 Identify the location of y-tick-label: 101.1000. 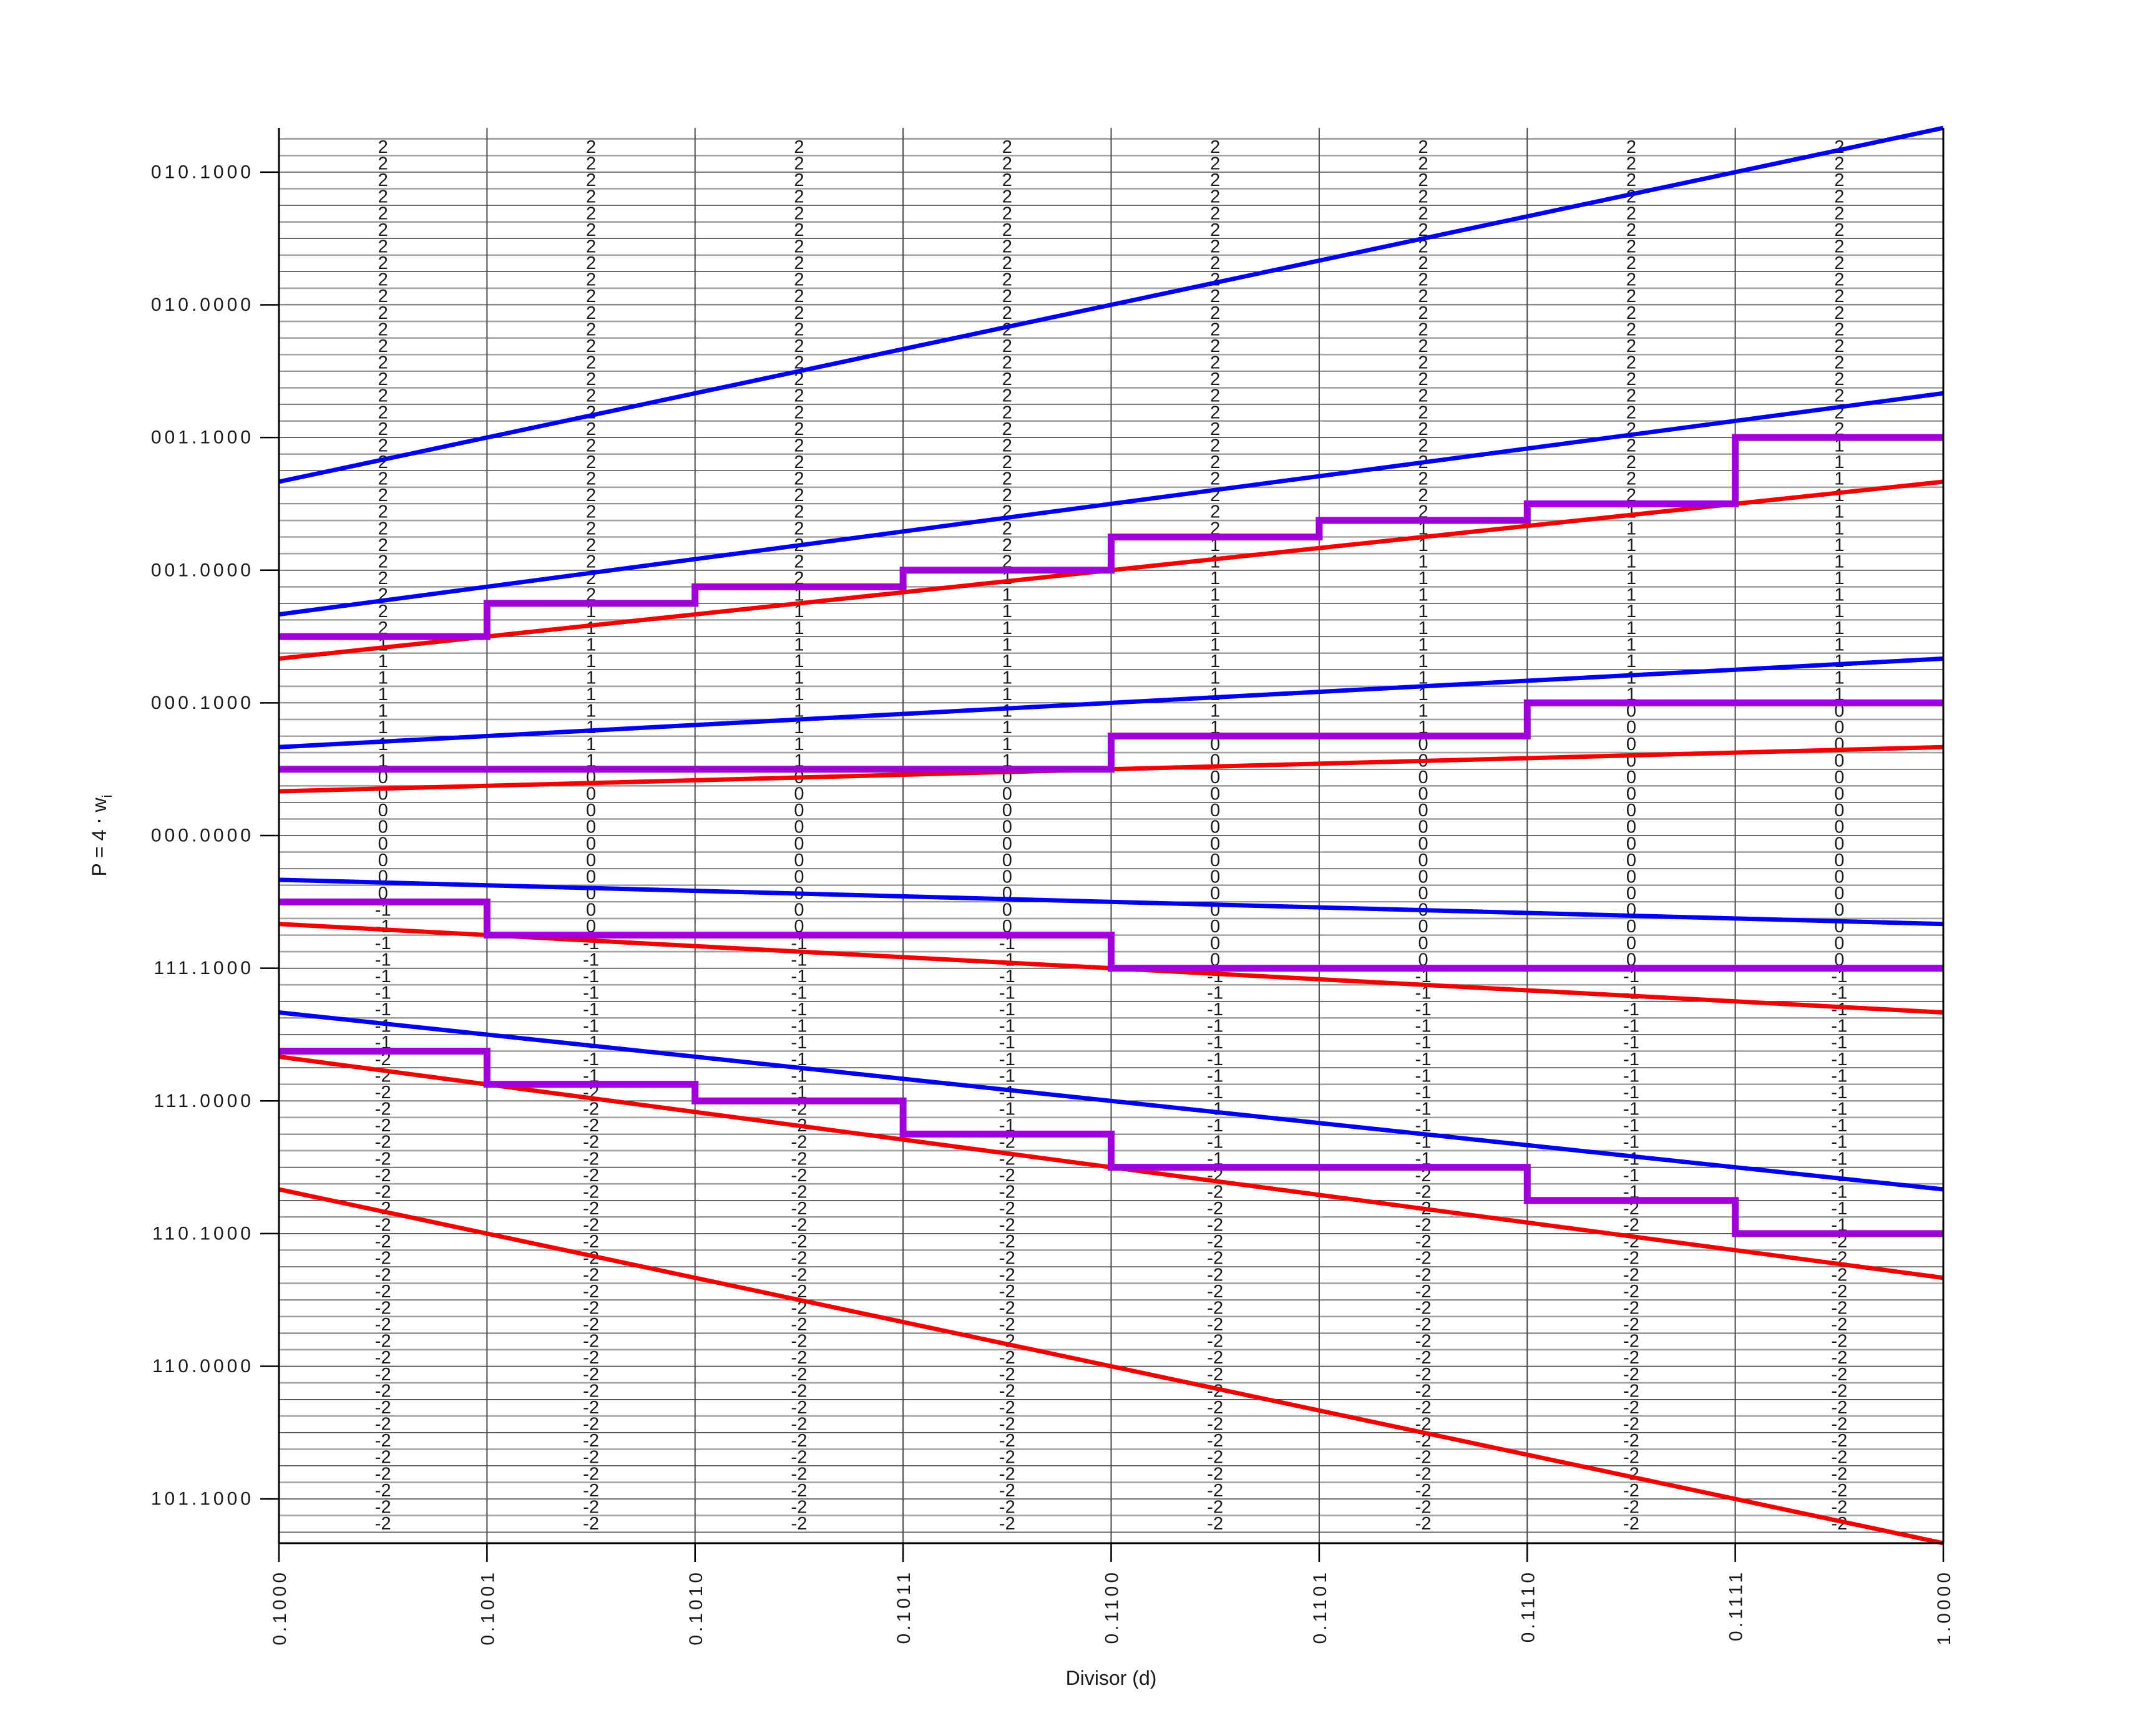
(202, 1499).